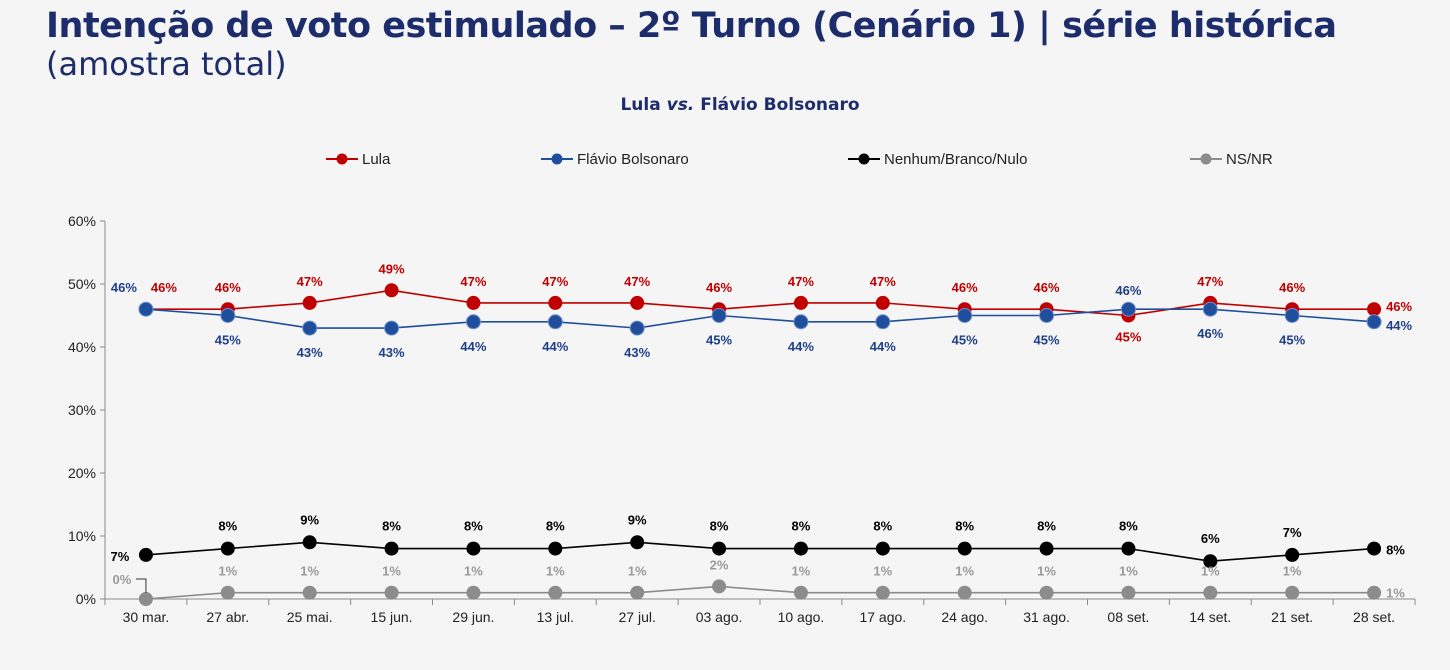 The height and width of the screenshot is (670, 1450). What do you see at coordinates (166, 64) in the screenshot?
I see `page-subtitle: (amostra total)` at bounding box center [166, 64].